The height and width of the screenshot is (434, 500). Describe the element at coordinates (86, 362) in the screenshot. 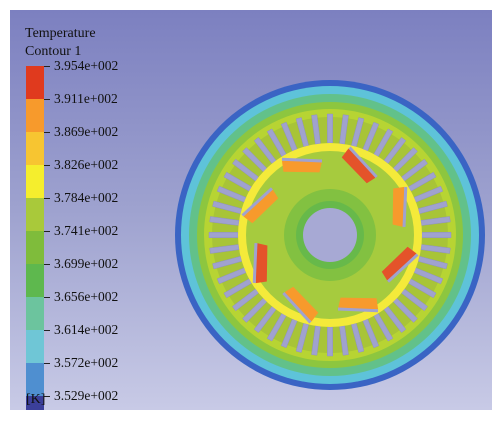

I see `legend-tick-label: 3.572e+002` at that location.